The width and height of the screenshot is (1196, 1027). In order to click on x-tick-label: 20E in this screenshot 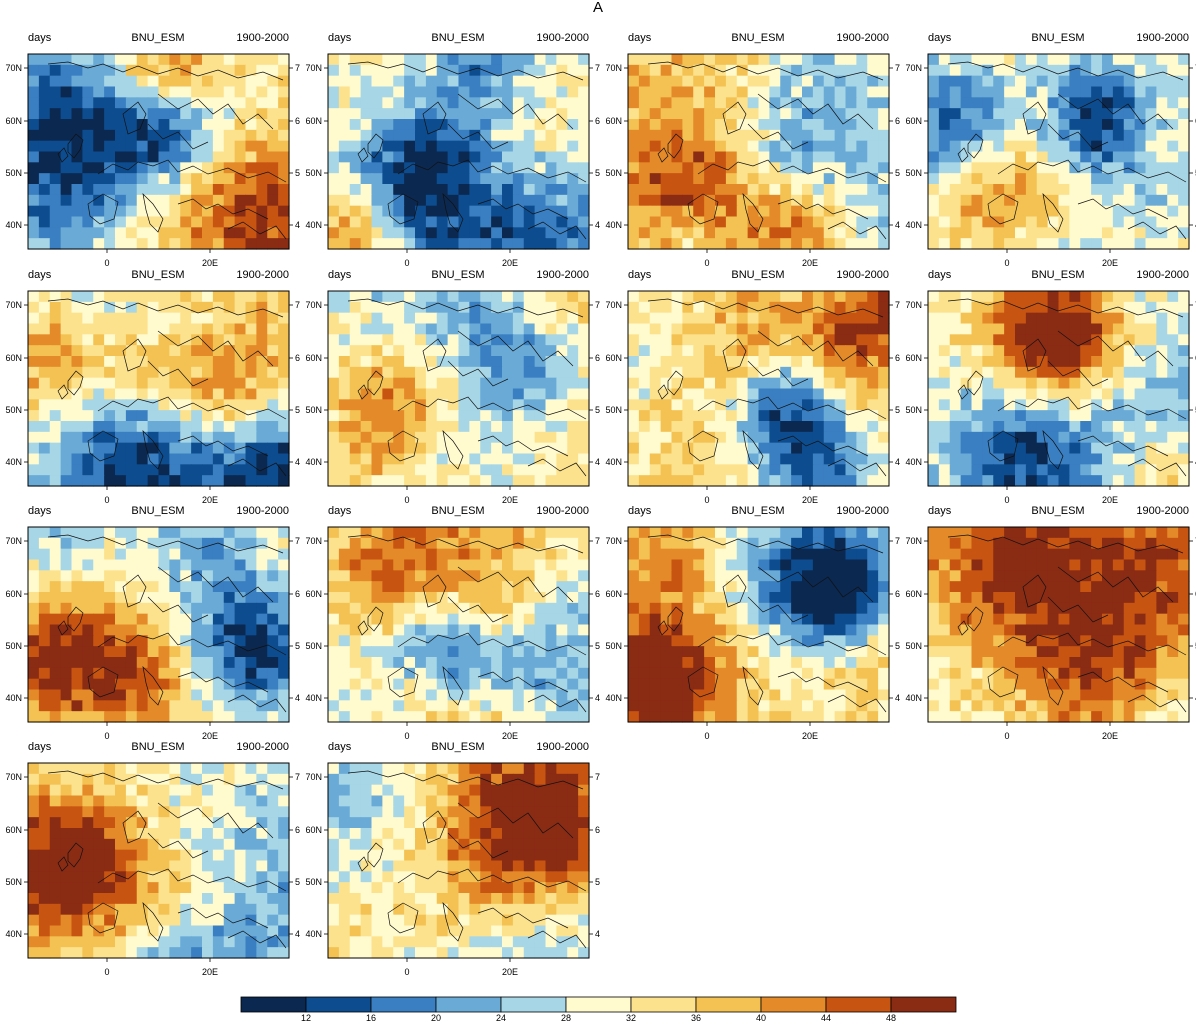, I will do `click(510, 263)`.